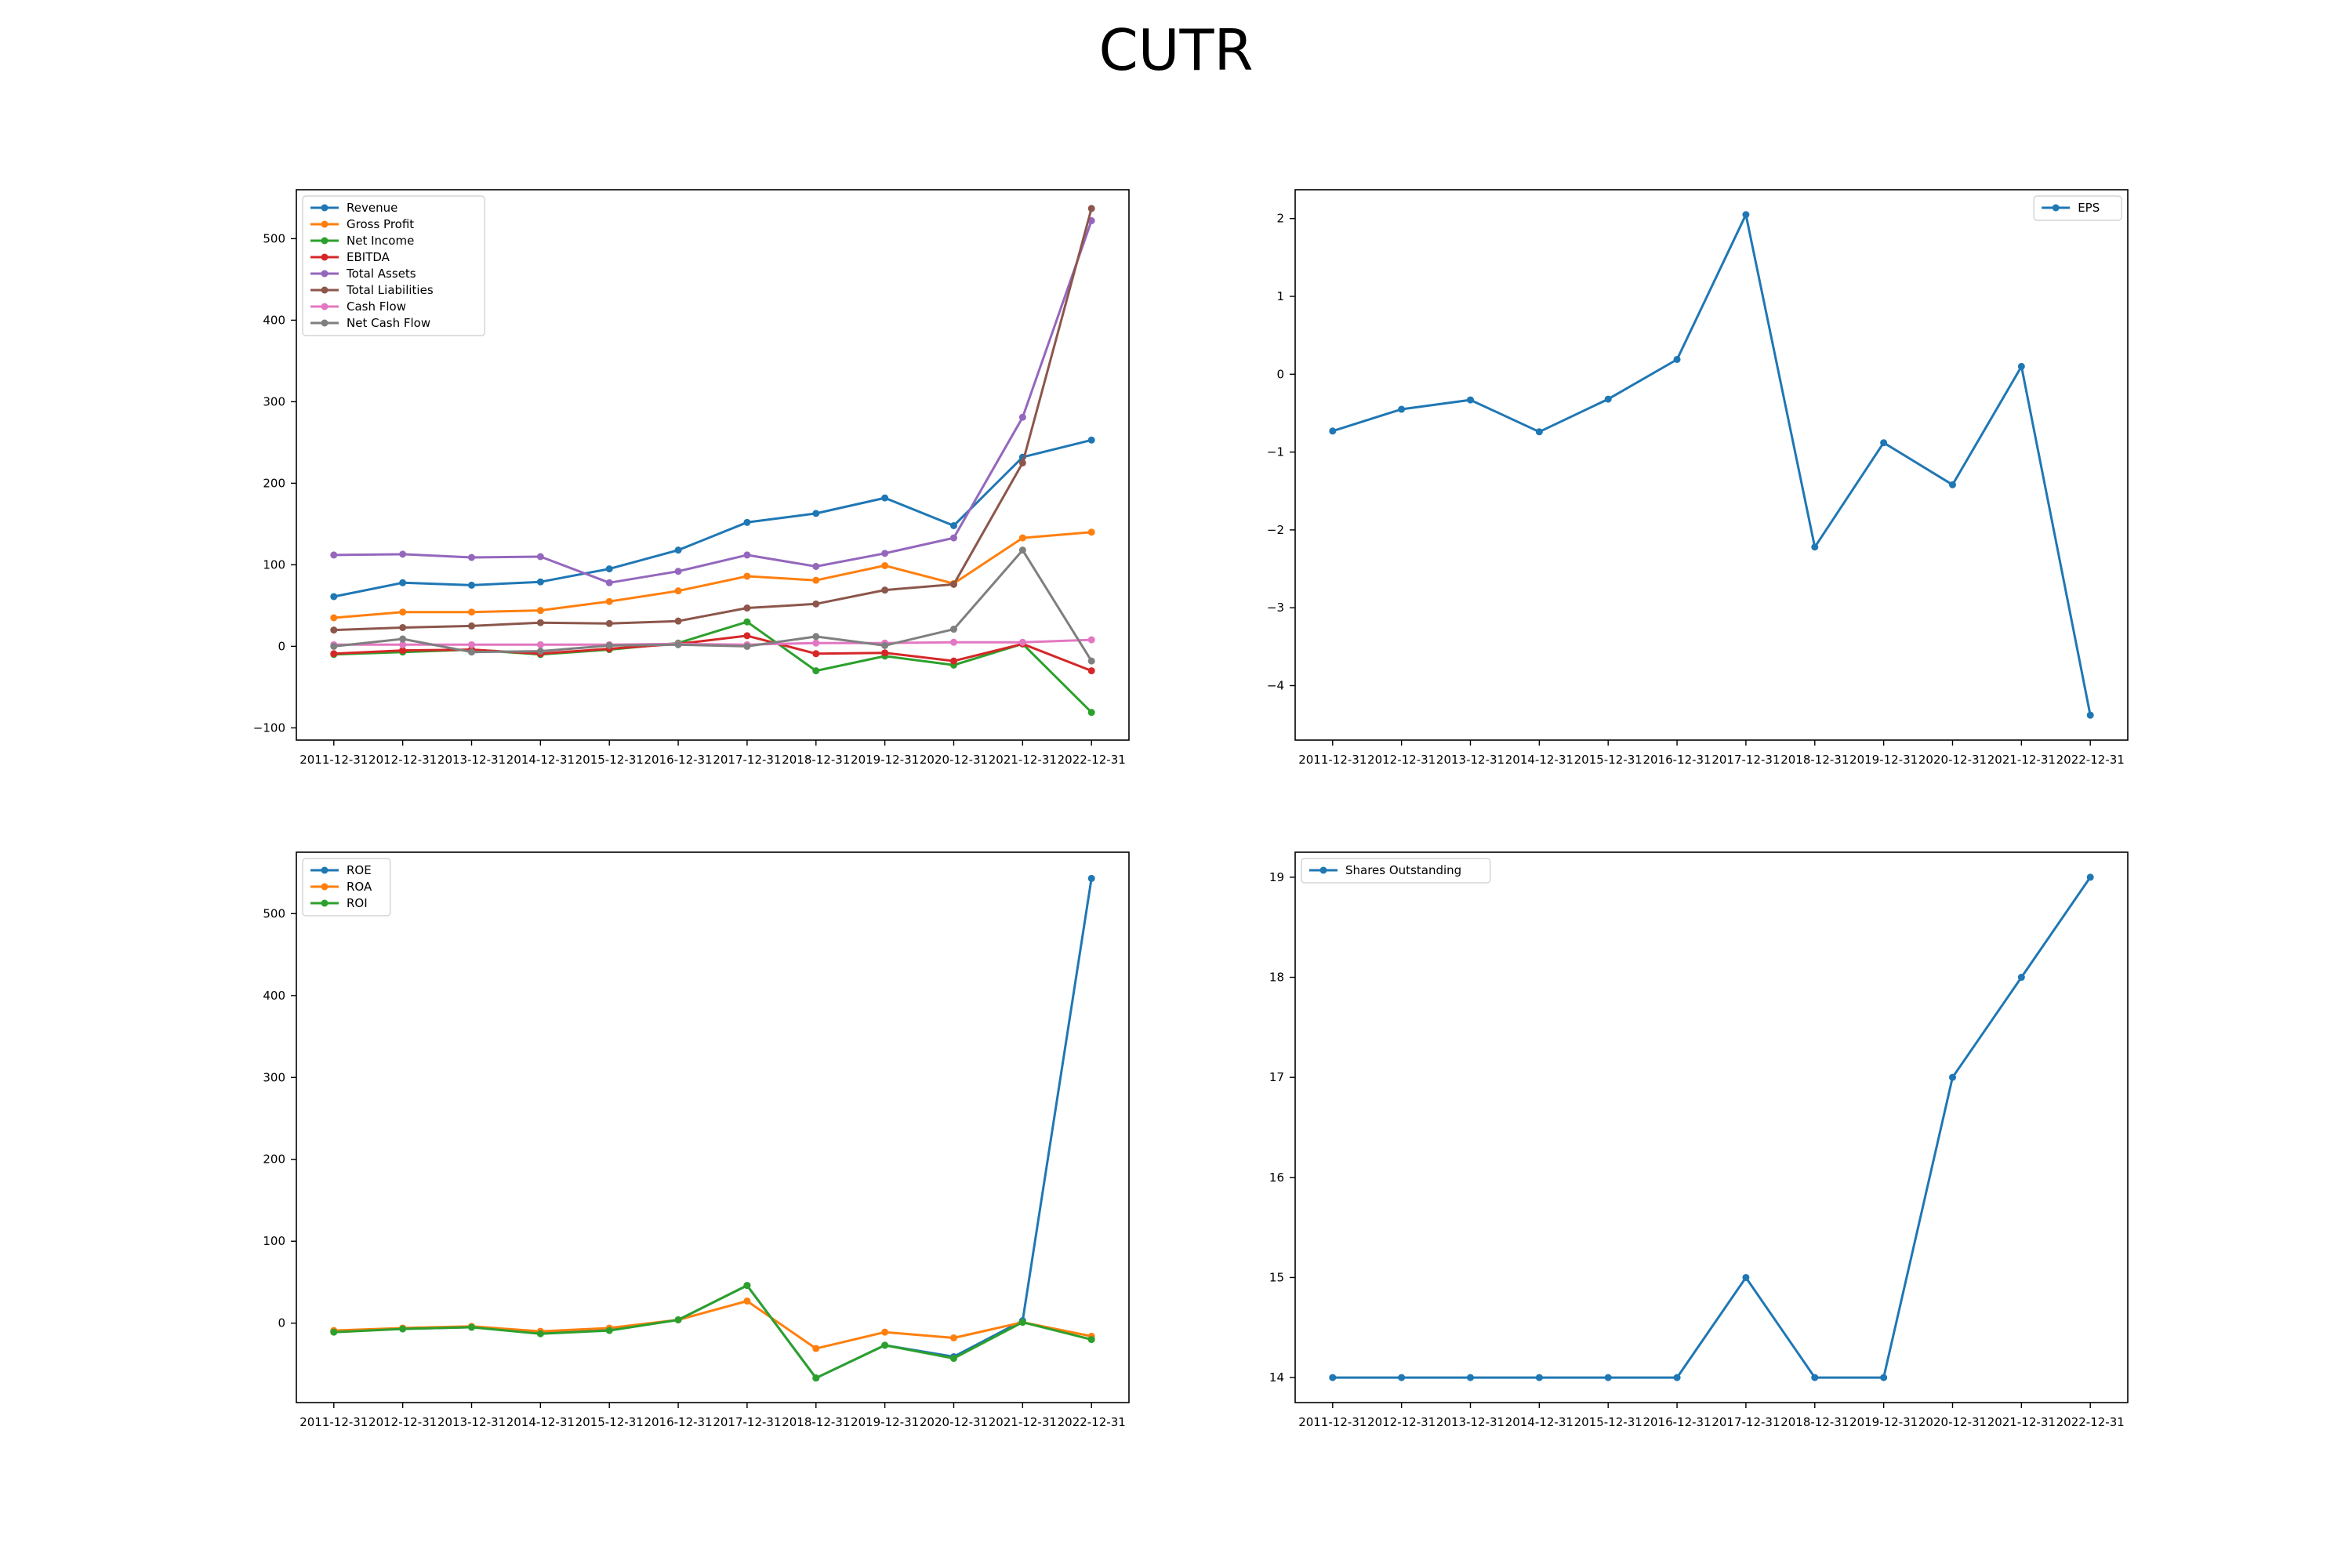  Describe the element at coordinates (1608, 760) in the screenshot. I see `x-tick-label: 2015-12-31` at that location.